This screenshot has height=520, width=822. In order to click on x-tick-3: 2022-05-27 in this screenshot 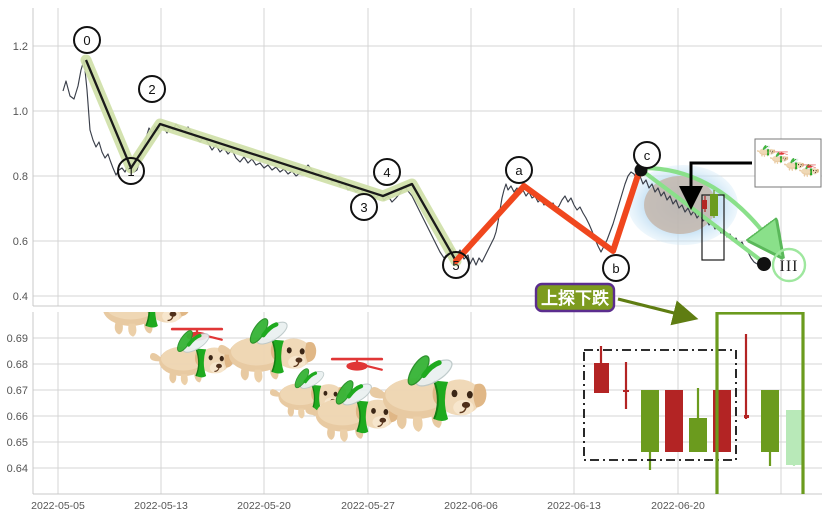, I will do `click(368, 506)`.